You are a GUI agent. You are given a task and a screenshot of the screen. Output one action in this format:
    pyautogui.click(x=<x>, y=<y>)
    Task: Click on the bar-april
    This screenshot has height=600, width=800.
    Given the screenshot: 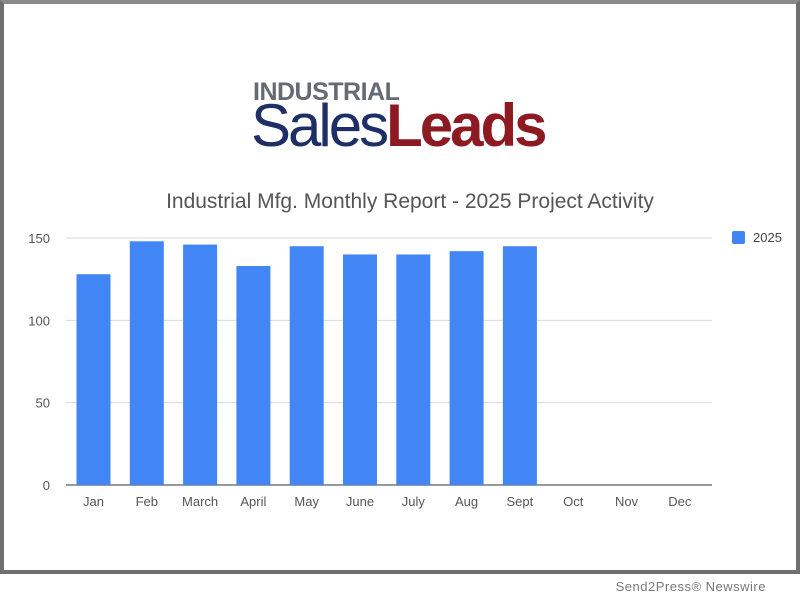 What is the action you would take?
    pyautogui.click(x=253, y=375)
    